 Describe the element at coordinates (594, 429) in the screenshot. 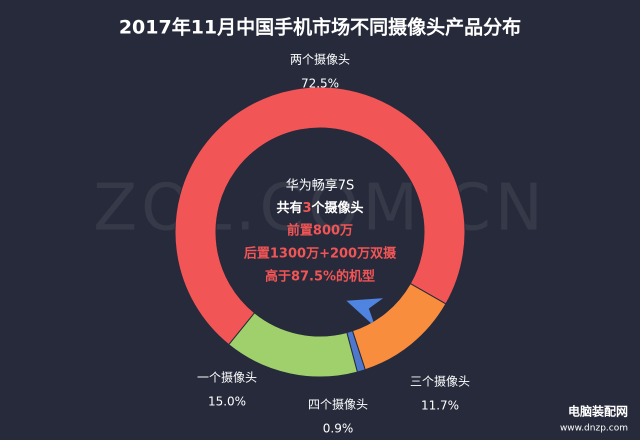

I see `corner-url: www.dnzp.com` at that location.